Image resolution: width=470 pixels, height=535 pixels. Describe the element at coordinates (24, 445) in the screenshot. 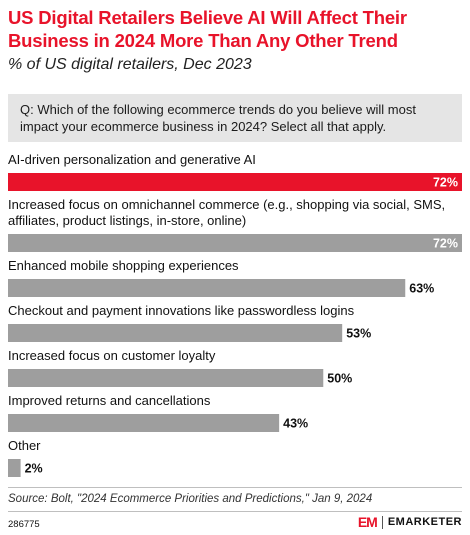

I see `category-label: Other` at that location.